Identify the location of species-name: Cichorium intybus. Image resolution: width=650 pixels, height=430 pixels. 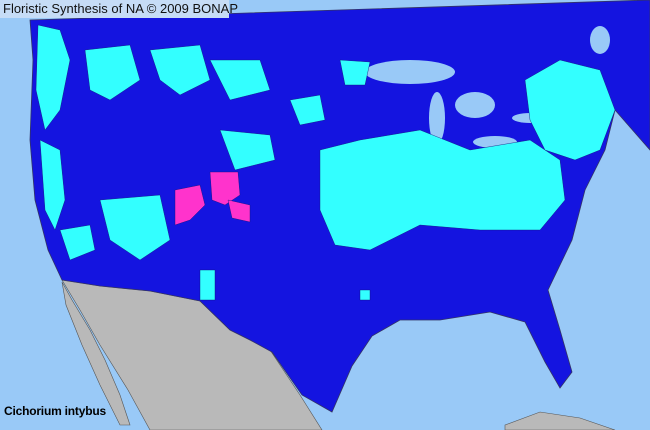
(55, 411).